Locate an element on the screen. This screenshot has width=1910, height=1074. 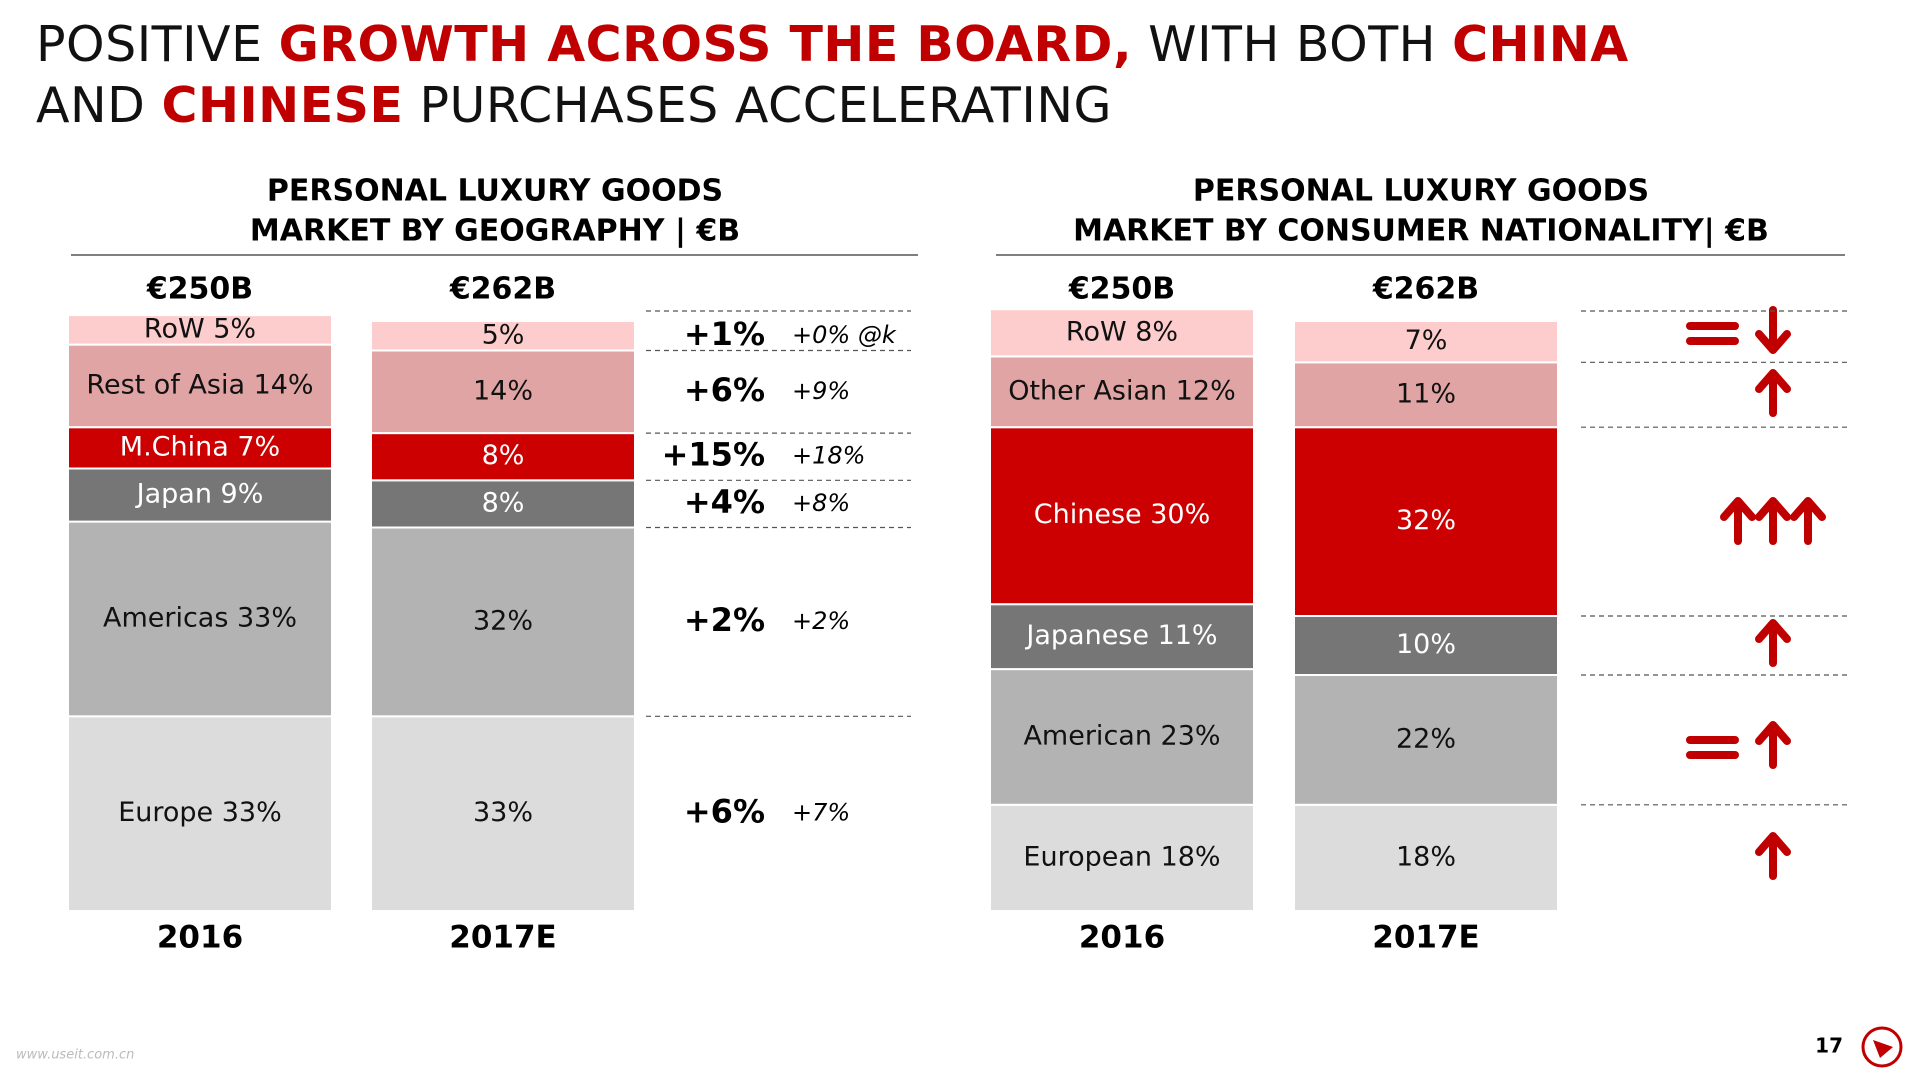
title-line: AND CHINESE PURCHASES ACCELERATING is located at coordinates (832, 105).